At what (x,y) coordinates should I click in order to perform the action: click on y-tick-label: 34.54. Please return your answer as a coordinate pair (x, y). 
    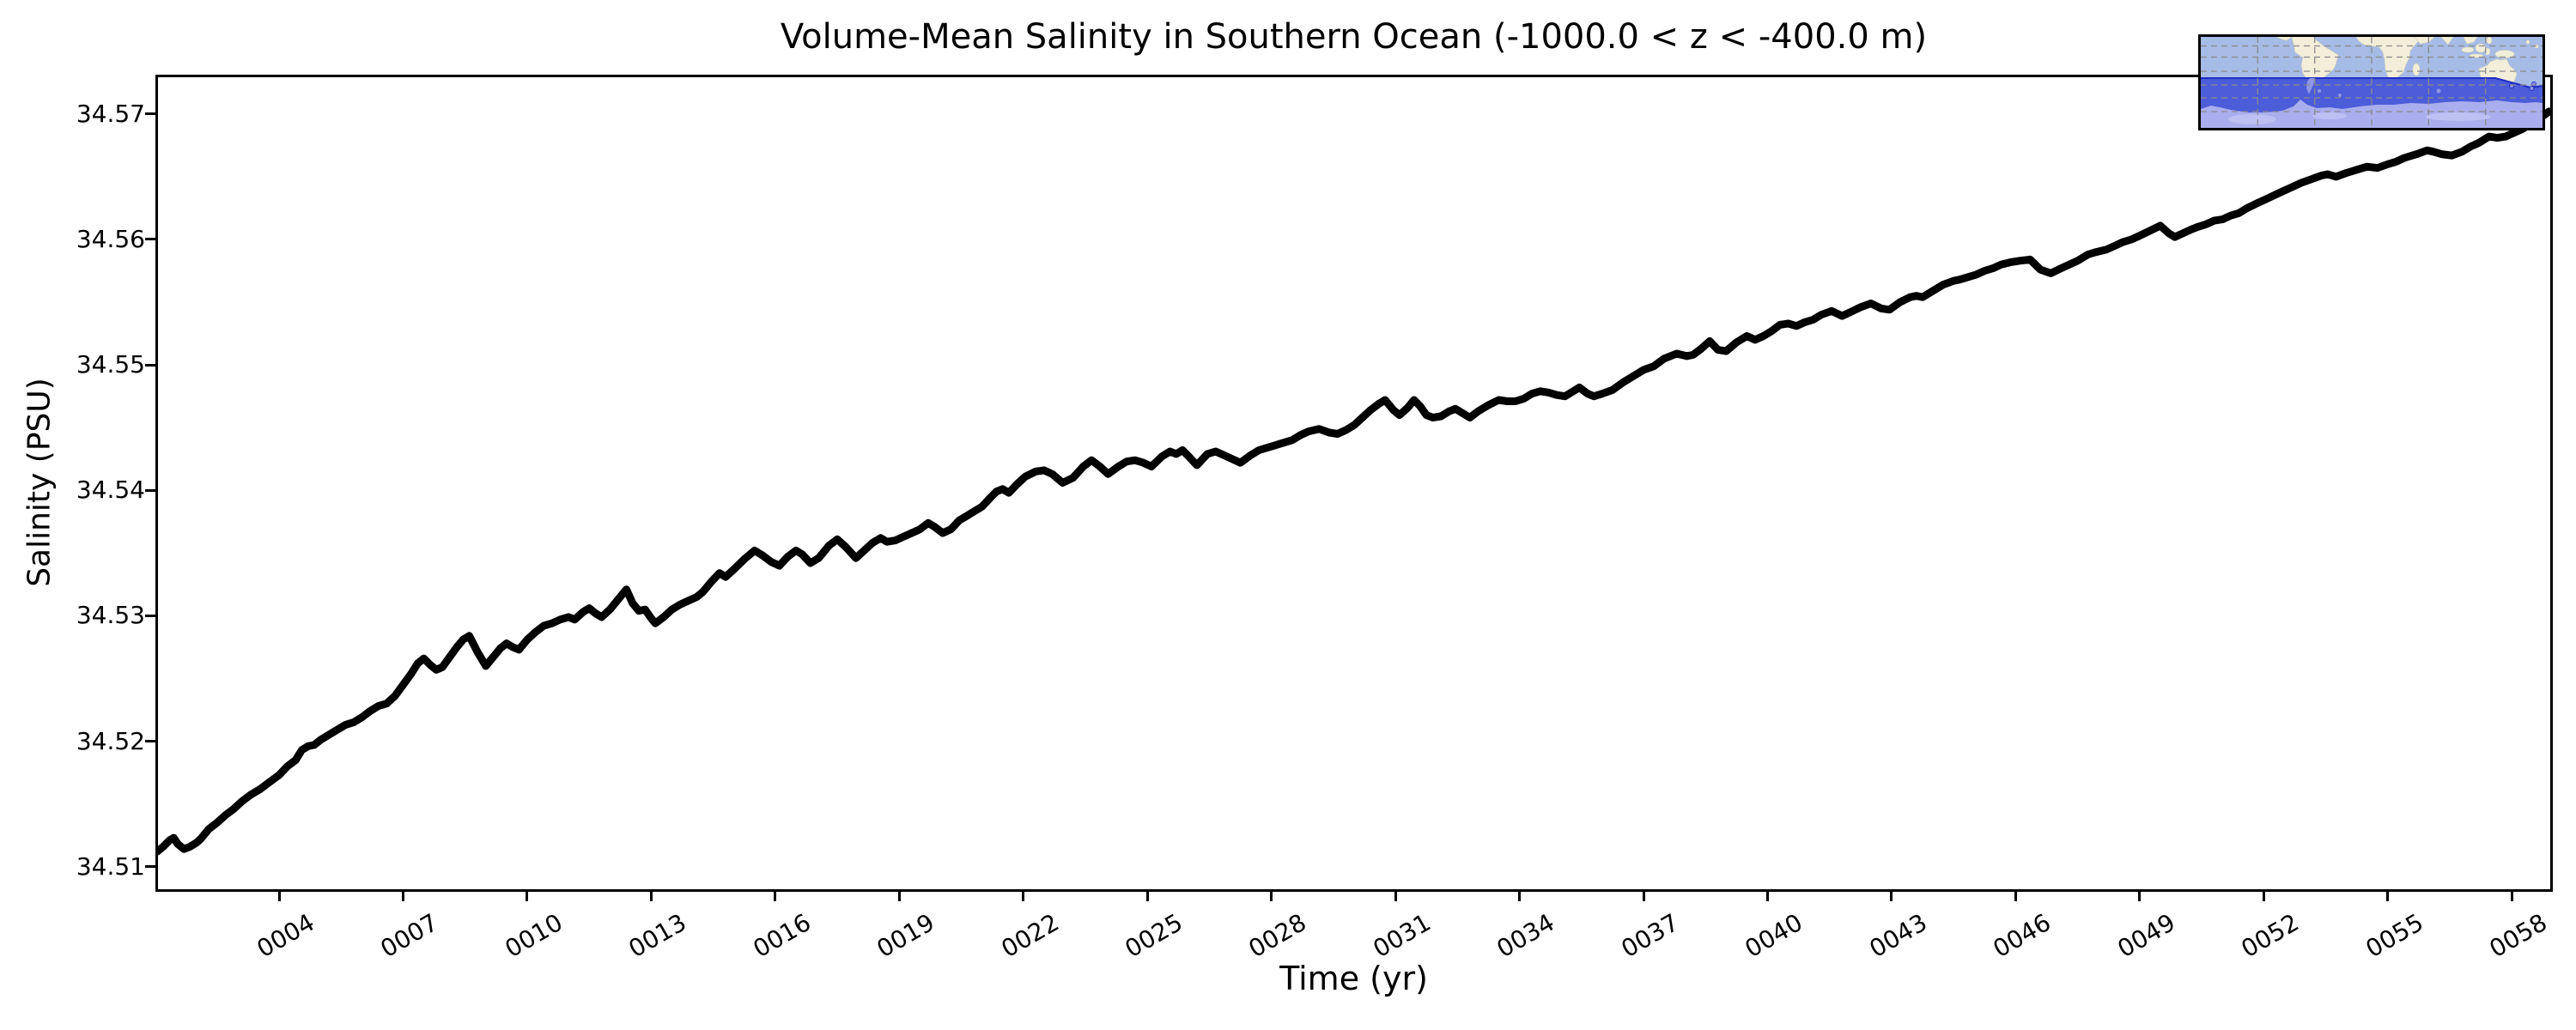
    Looking at the image, I should click on (111, 490).